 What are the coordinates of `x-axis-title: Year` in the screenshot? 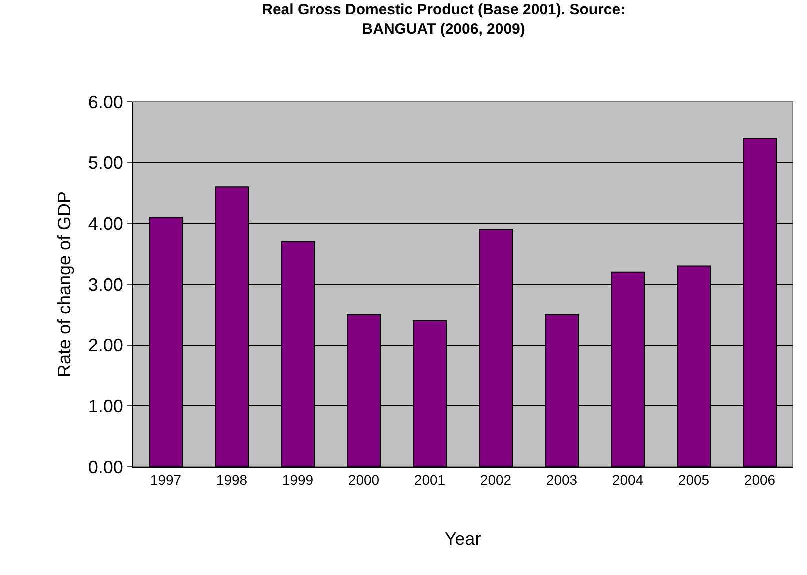 It's located at (463, 538).